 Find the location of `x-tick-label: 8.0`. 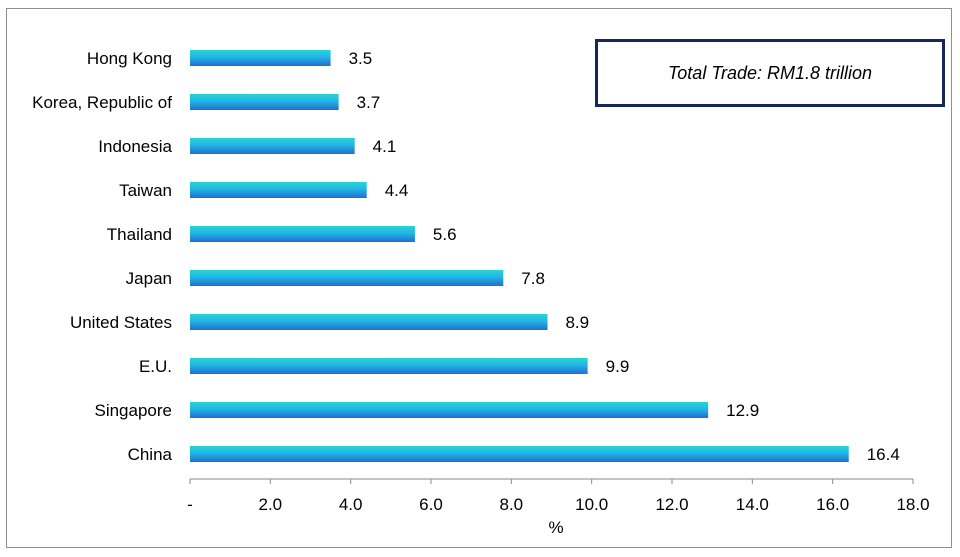

x-tick-label: 8.0 is located at coordinates (512, 504).